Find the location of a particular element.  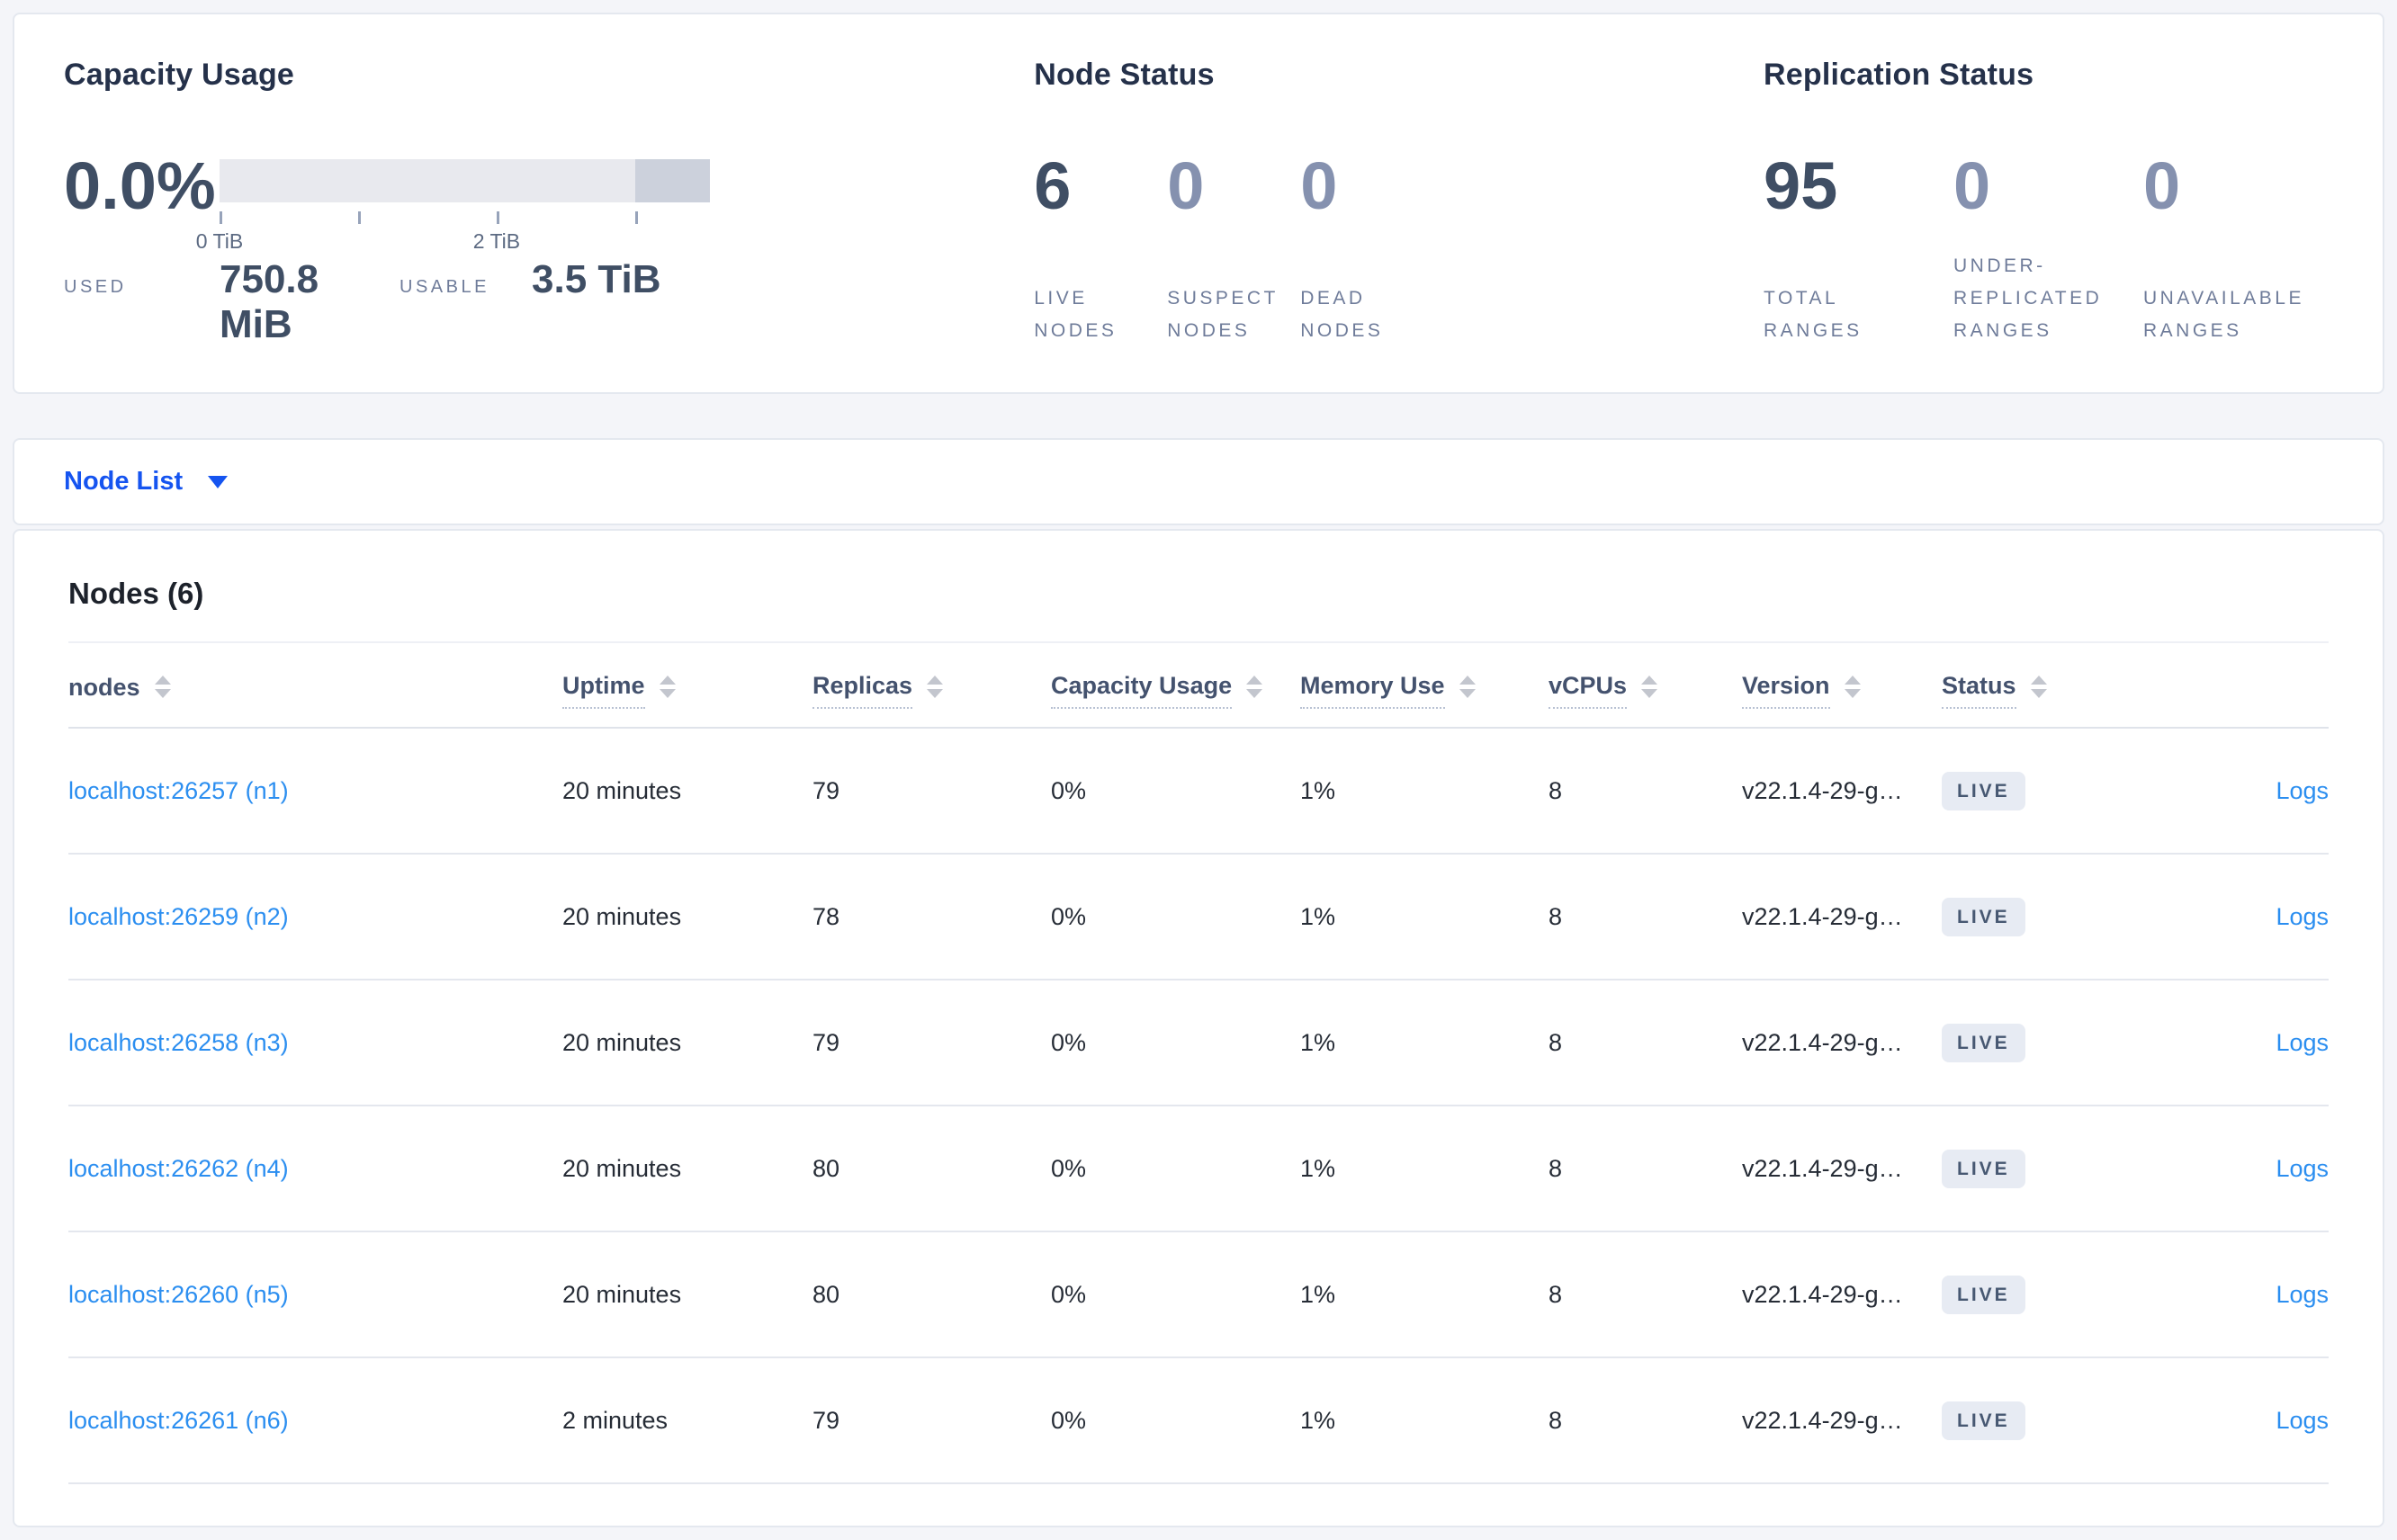

capacity-axis-tick-label: 0 TiB is located at coordinates (219, 241).